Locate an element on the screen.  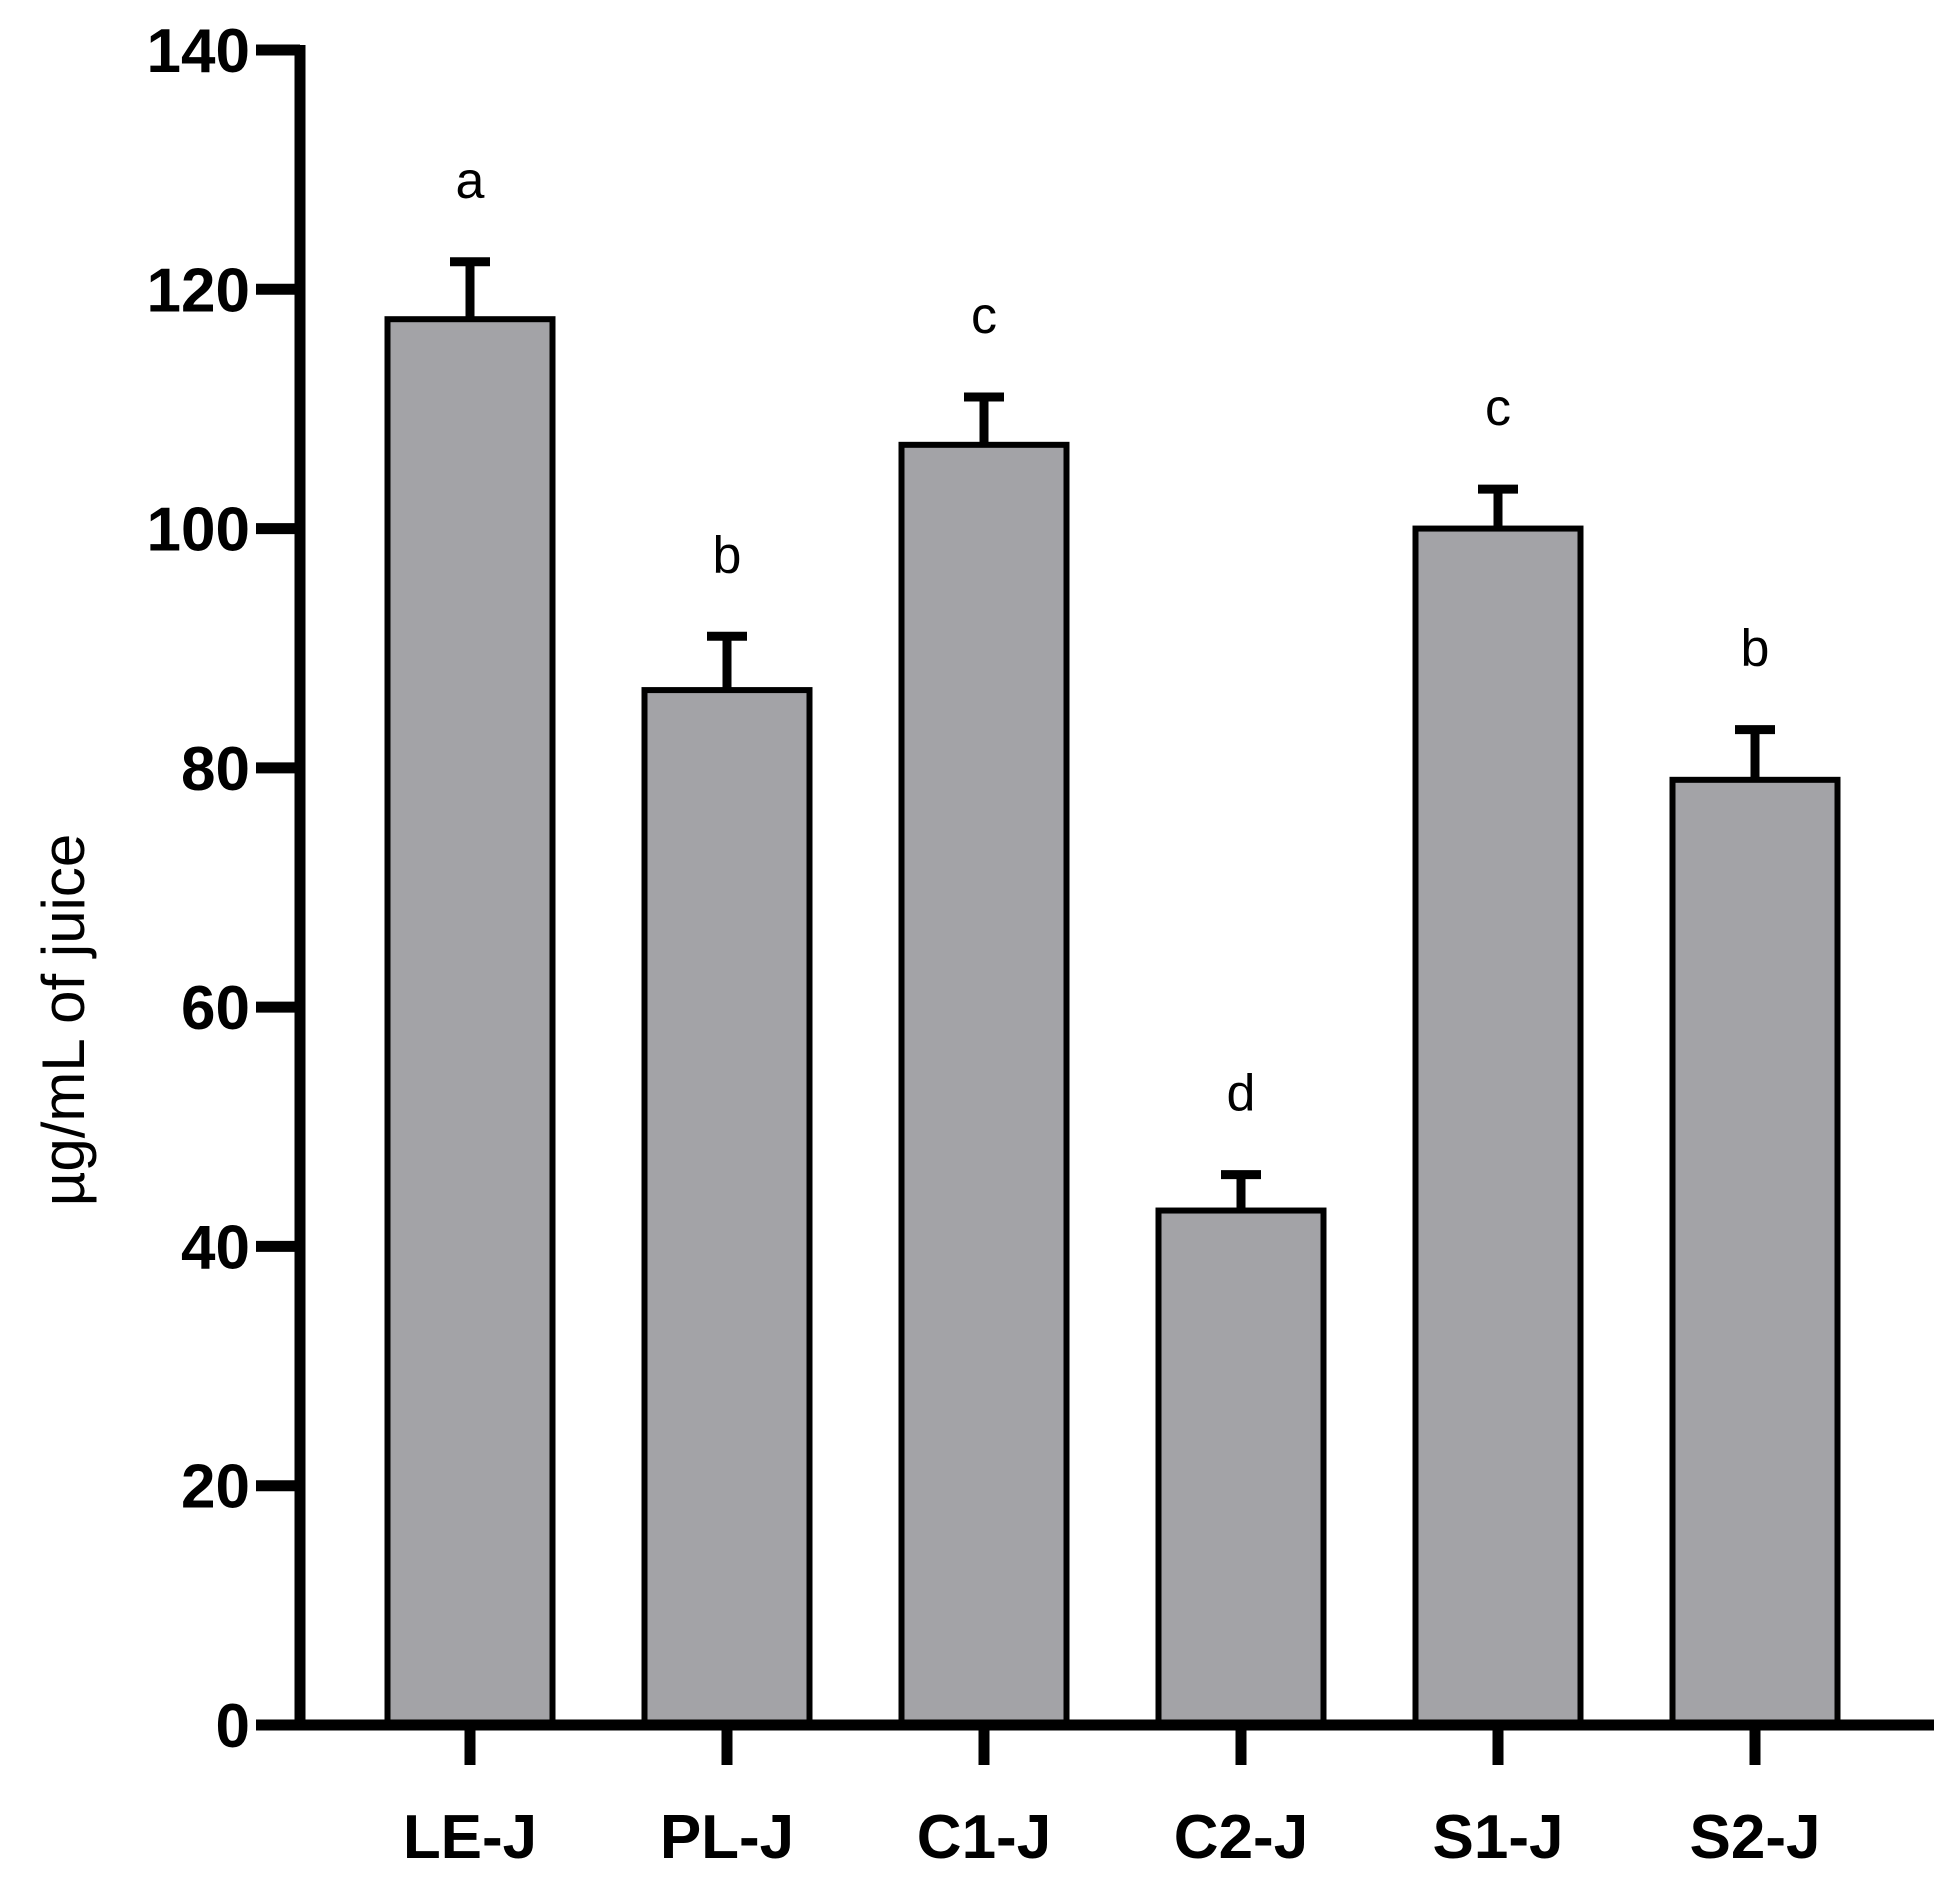
y-tick-label: 80 is located at coordinates (215, 769).